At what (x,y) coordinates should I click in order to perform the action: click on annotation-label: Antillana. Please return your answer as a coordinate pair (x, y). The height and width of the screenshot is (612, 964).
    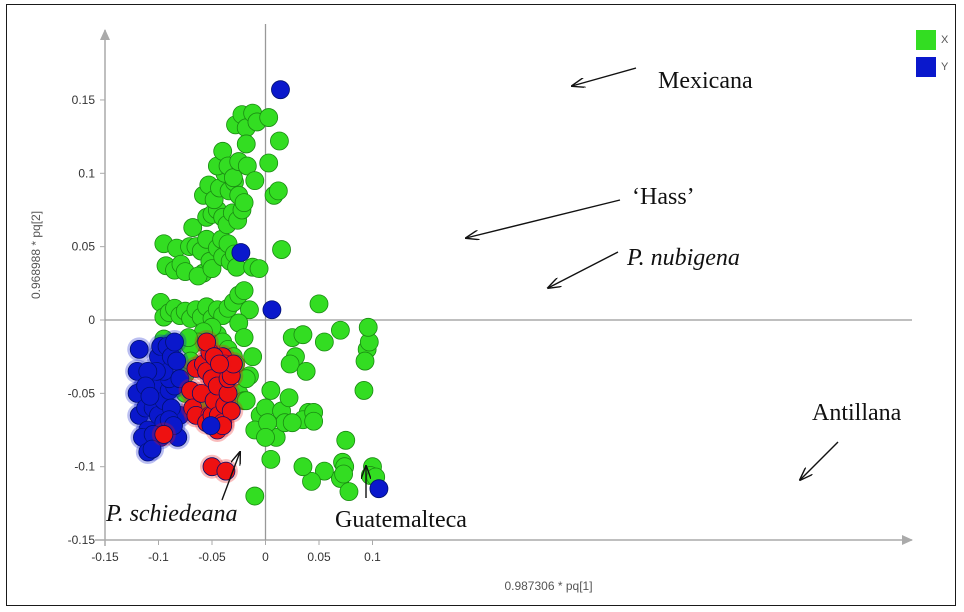
    Looking at the image, I should click on (857, 413).